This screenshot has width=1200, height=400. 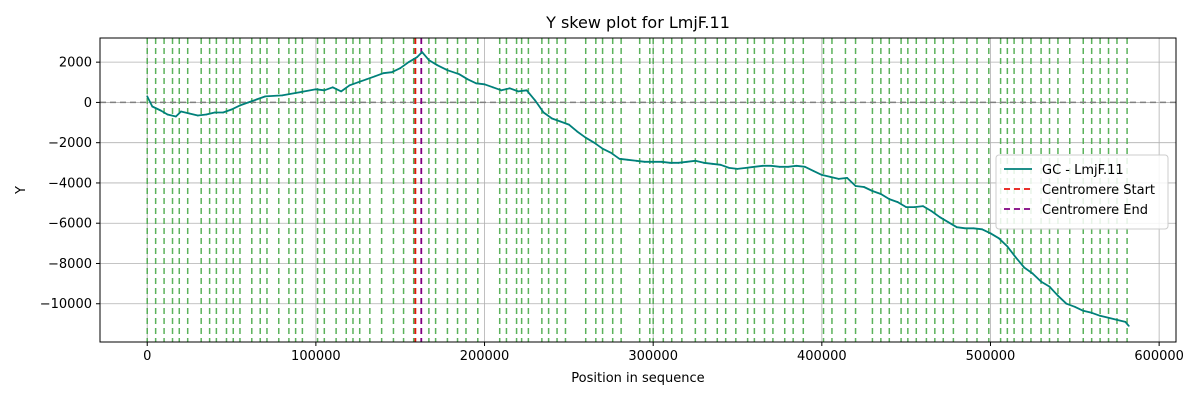 I want to click on y-tick-label: 2000, so click(x=75, y=63).